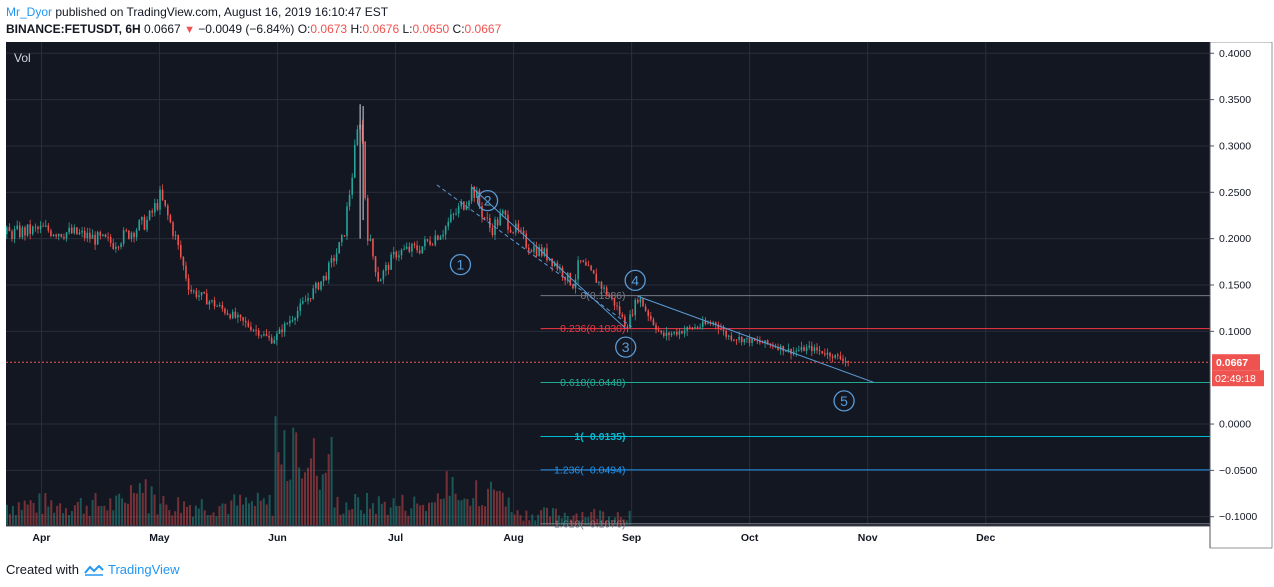 The height and width of the screenshot is (587, 1274). I want to click on author-link: Mr_Dyor, so click(29, 12).